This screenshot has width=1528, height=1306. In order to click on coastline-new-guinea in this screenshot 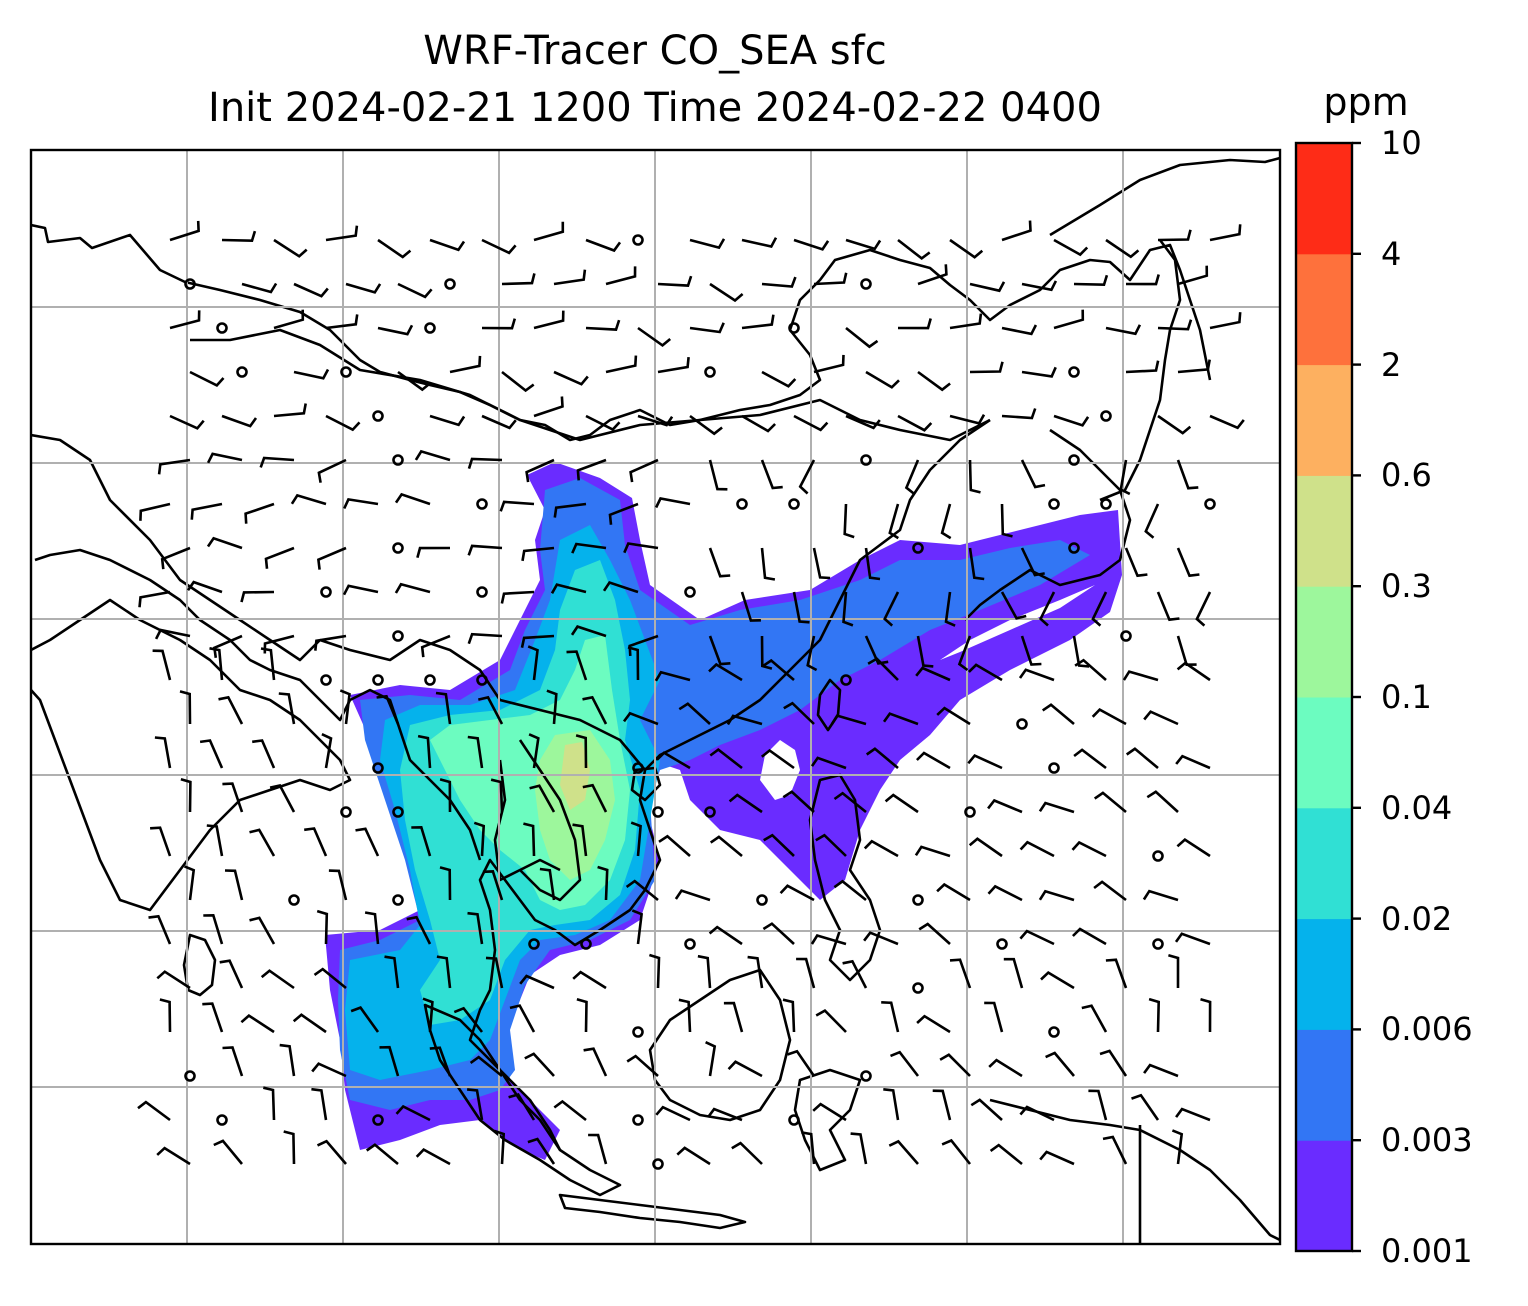, I will do `click(1134, 1170)`.